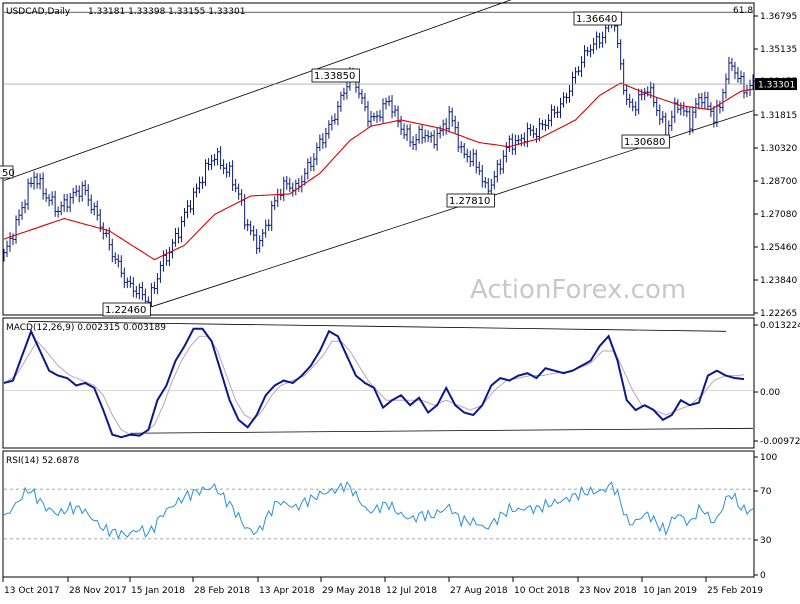 The image size is (800, 604). Describe the element at coordinates (542, 591) in the screenshot. I see `x-axis-label: 10 Oct 2018` at that location.